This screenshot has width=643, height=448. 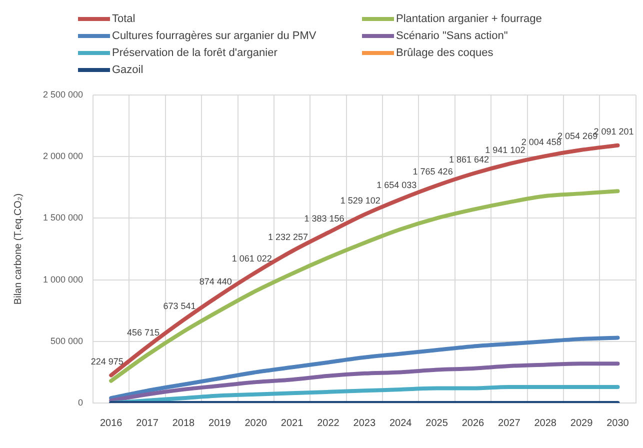 I want to click on x-tick-label: 2028, so click(x=545, y=423).